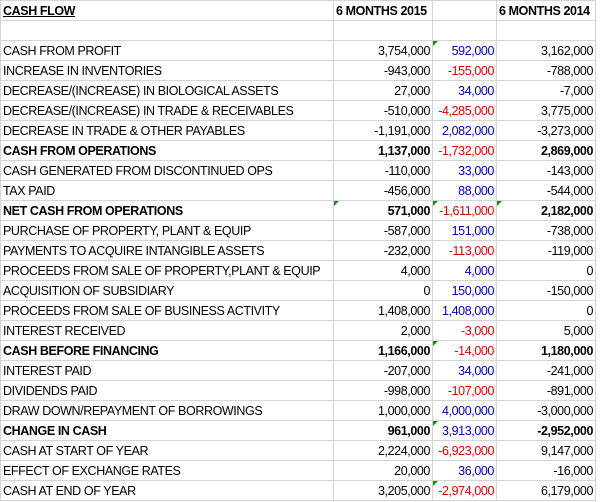 The height and width of the screenshot is (502, 615). What do you see at coordinates (464, 110) in the screenshot?
I see `cell-difference: -4,285,000` at bounding box center [464, 110].